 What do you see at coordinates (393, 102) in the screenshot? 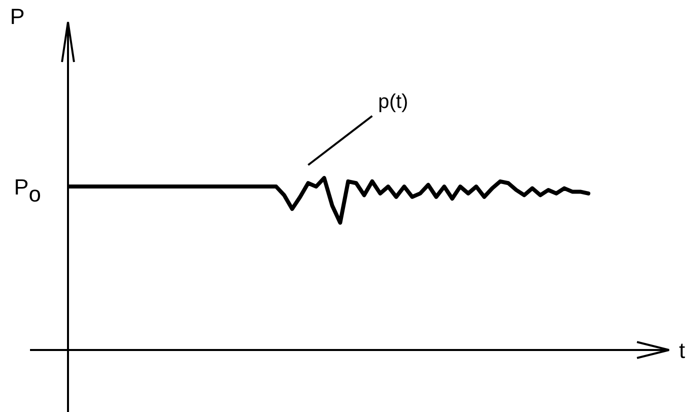
I see `text: p(t)` at bounding box center [393, 102].